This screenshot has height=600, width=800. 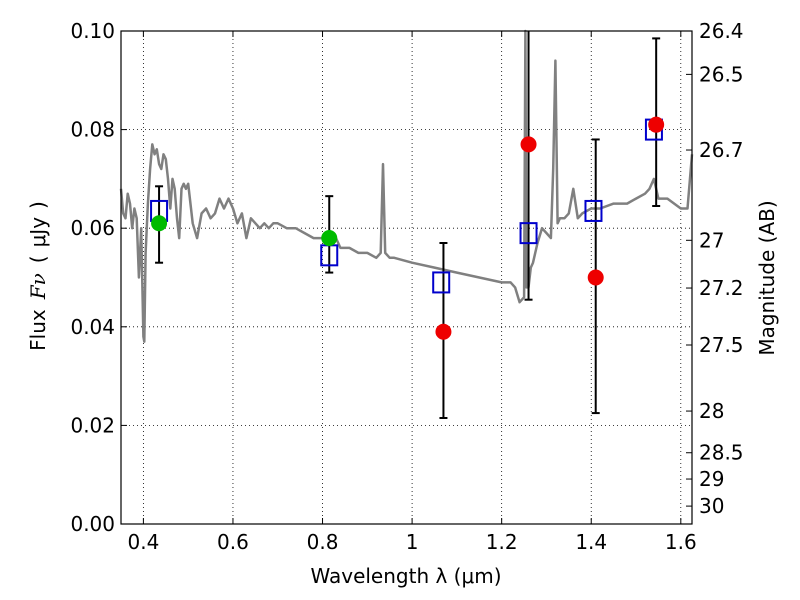 I want to click on mag-tick-label: 29, so click(x=711, y=479).